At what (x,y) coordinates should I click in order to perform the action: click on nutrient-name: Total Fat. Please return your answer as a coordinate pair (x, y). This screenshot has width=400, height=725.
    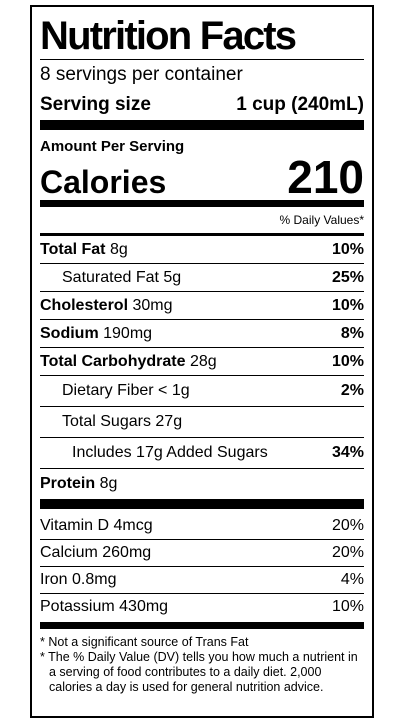
    Looking at the image, I should click on (73, 249).